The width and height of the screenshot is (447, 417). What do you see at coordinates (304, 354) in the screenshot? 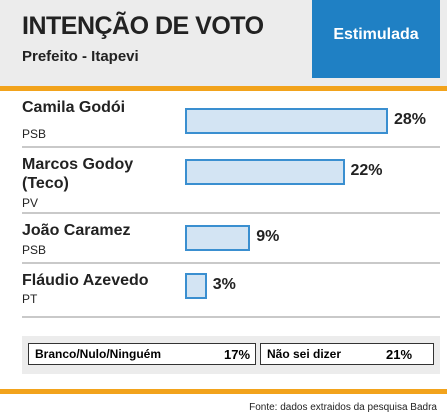
I see `other-label: Não sei dizer` at bounding box center [304, 354].